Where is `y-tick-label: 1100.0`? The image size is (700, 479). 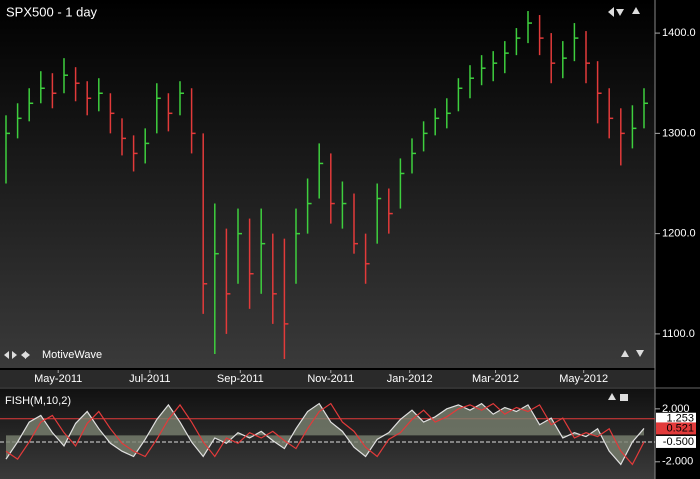
y-tick-label: 1100.0 is located at coordinates (678, 334).